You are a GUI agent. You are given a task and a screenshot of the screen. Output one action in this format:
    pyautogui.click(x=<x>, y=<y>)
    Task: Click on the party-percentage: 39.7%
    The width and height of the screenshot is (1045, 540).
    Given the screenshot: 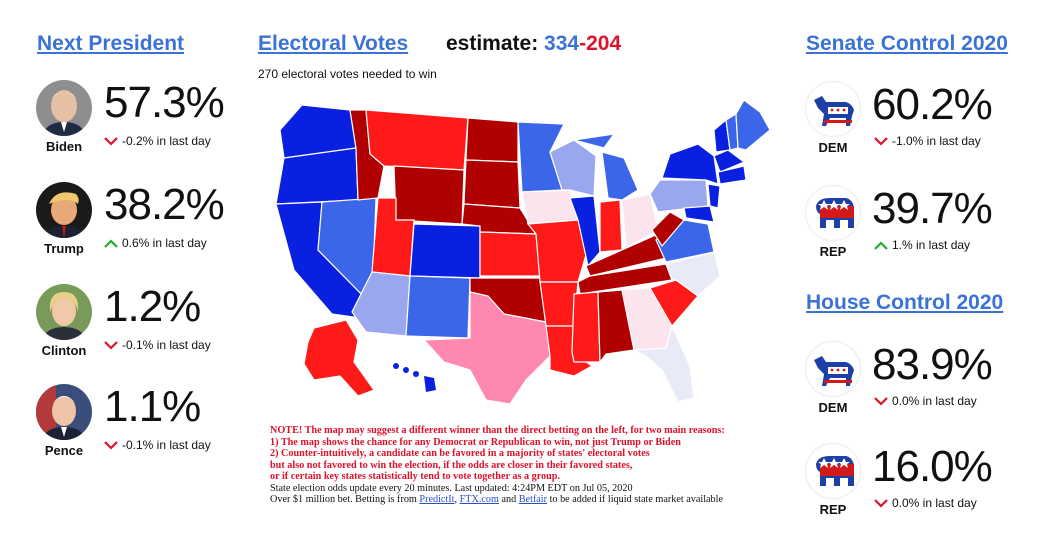 What is the action you would take?
    pyautogui.click(x=932, y=208)
    